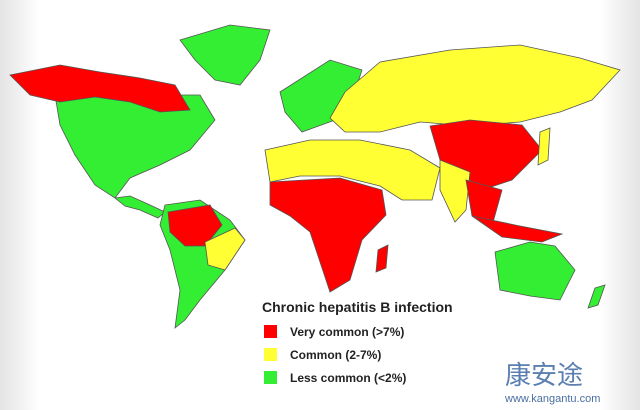  What do you see at coordinates (100, 88) in the screenshot?
I see `arctic-north-america` at bounding box center [100, 88].